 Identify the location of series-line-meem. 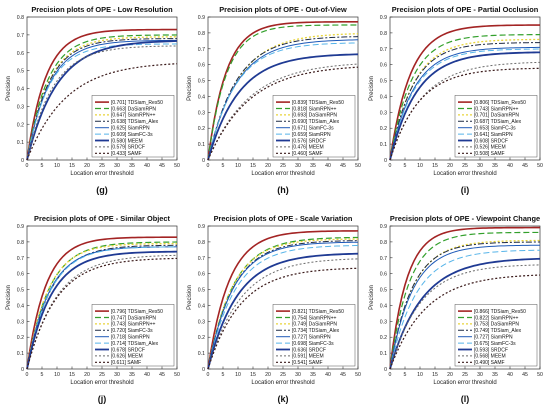
(102, 100).